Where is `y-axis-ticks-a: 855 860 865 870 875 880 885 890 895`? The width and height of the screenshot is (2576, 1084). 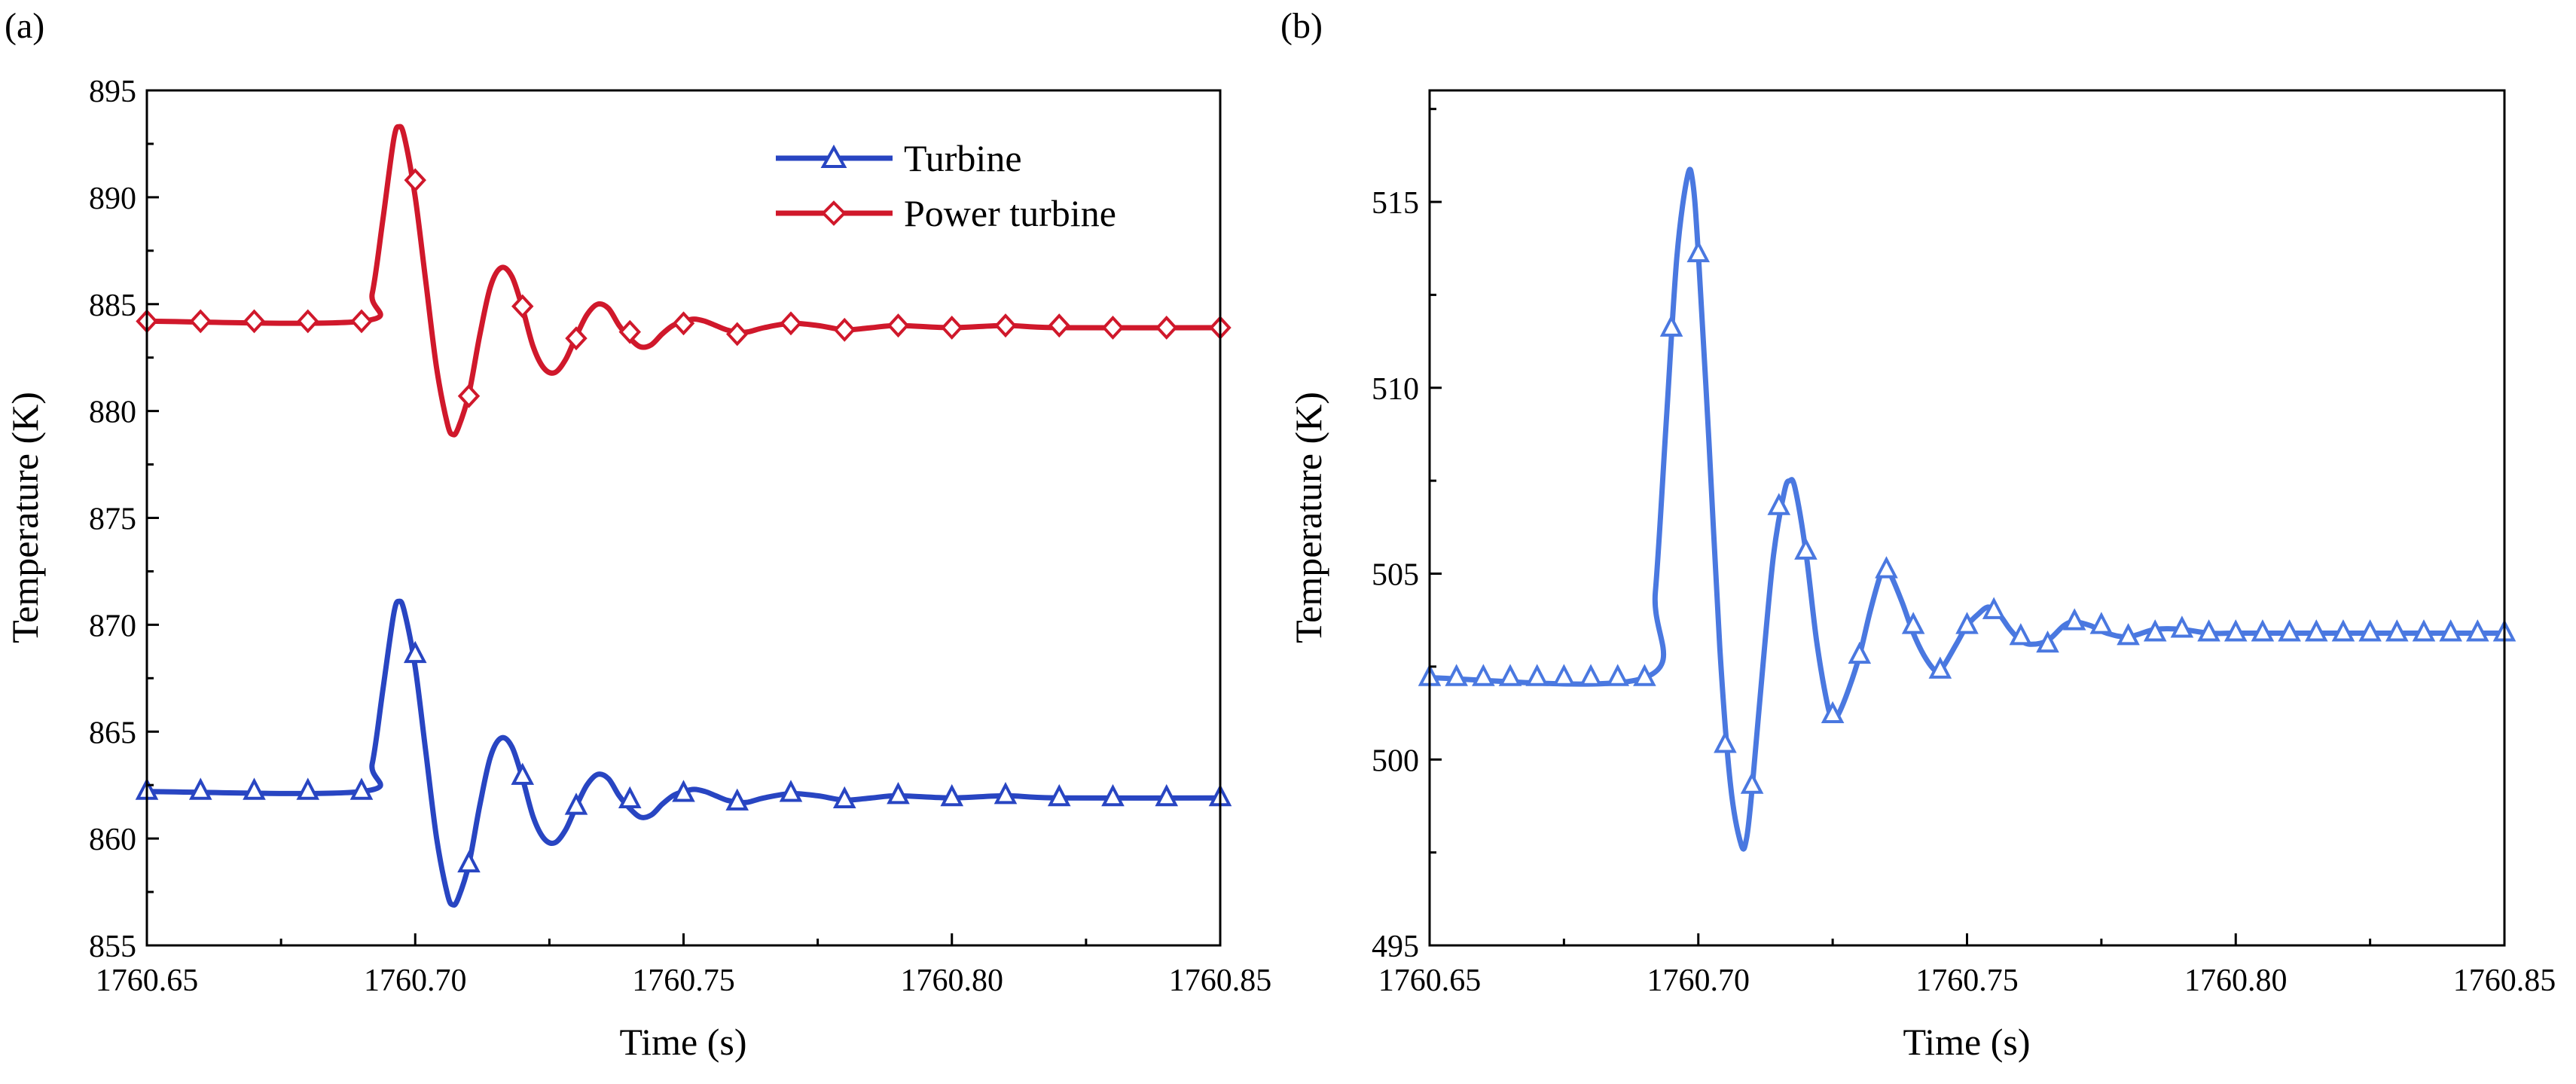
y-axis-ticks-a: 855 860 865 870 875 880 885 890 895 is located at coordinates (124, 519).